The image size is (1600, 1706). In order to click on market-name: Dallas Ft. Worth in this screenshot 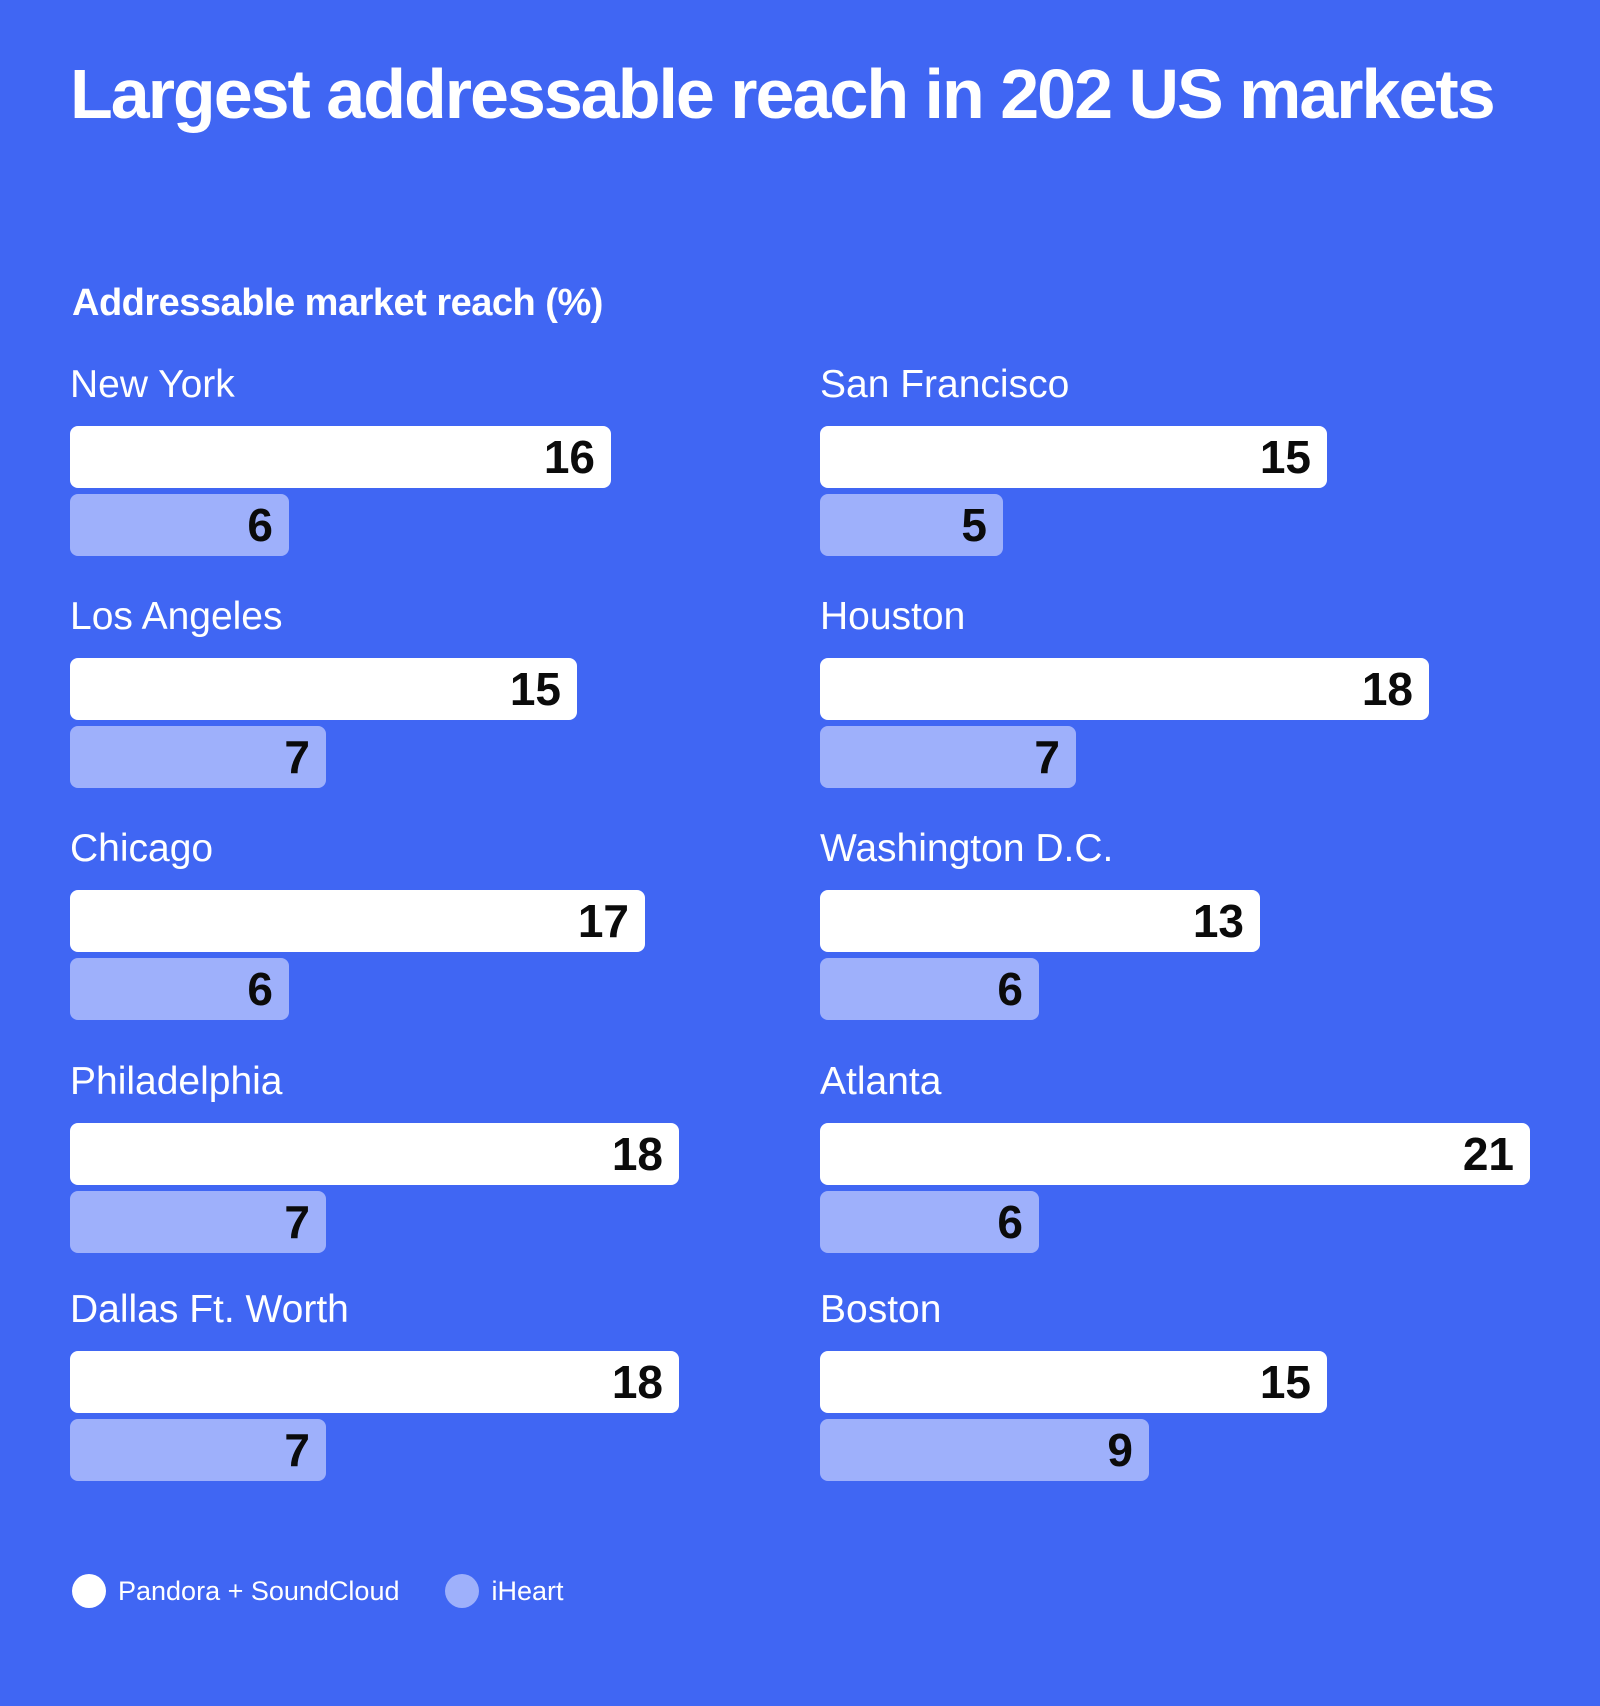, I will do `click(209, 1309)`.